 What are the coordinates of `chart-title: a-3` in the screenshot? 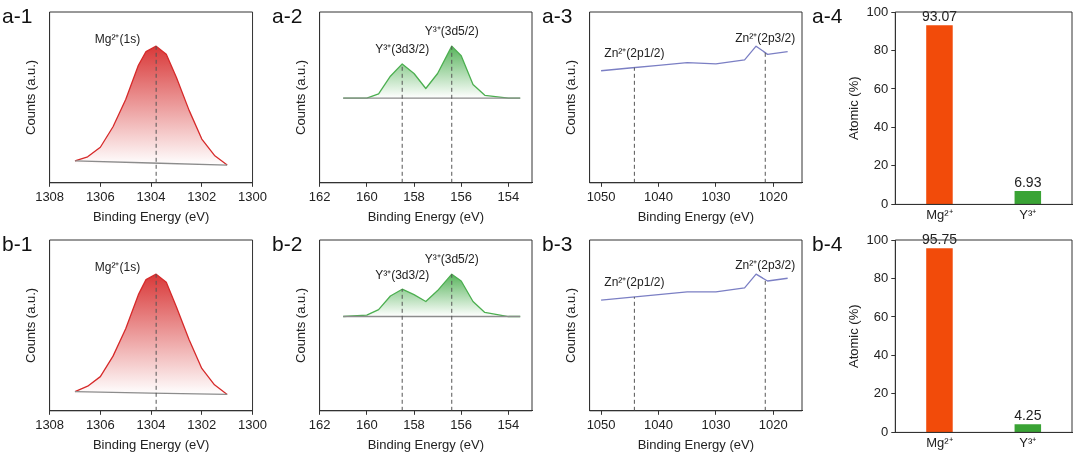 It's located at (557, 16).